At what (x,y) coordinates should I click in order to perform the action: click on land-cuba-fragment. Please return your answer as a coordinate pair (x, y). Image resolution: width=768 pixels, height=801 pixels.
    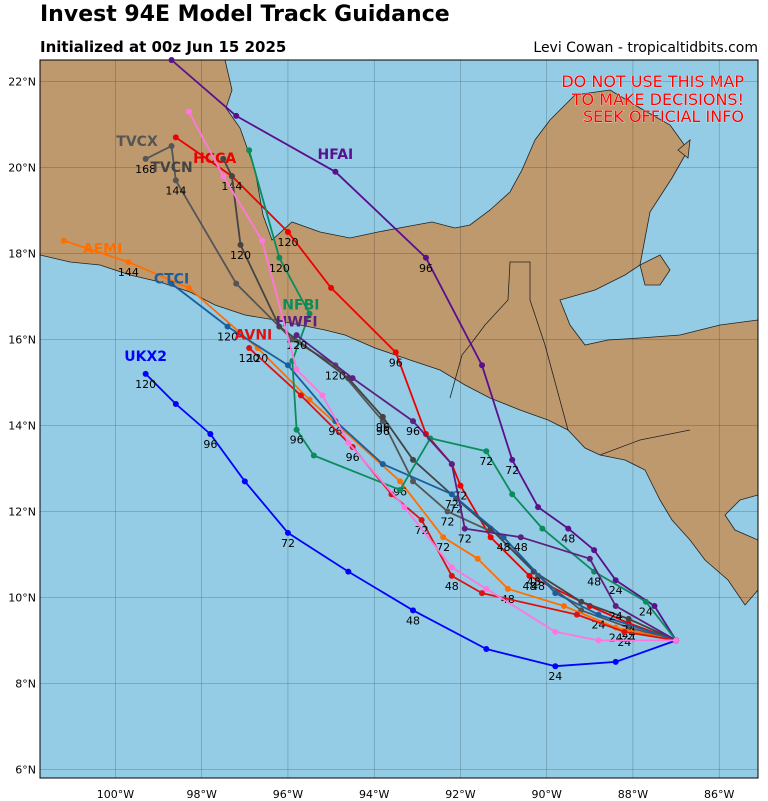
    Looking at the image, I should click on (684, 149).